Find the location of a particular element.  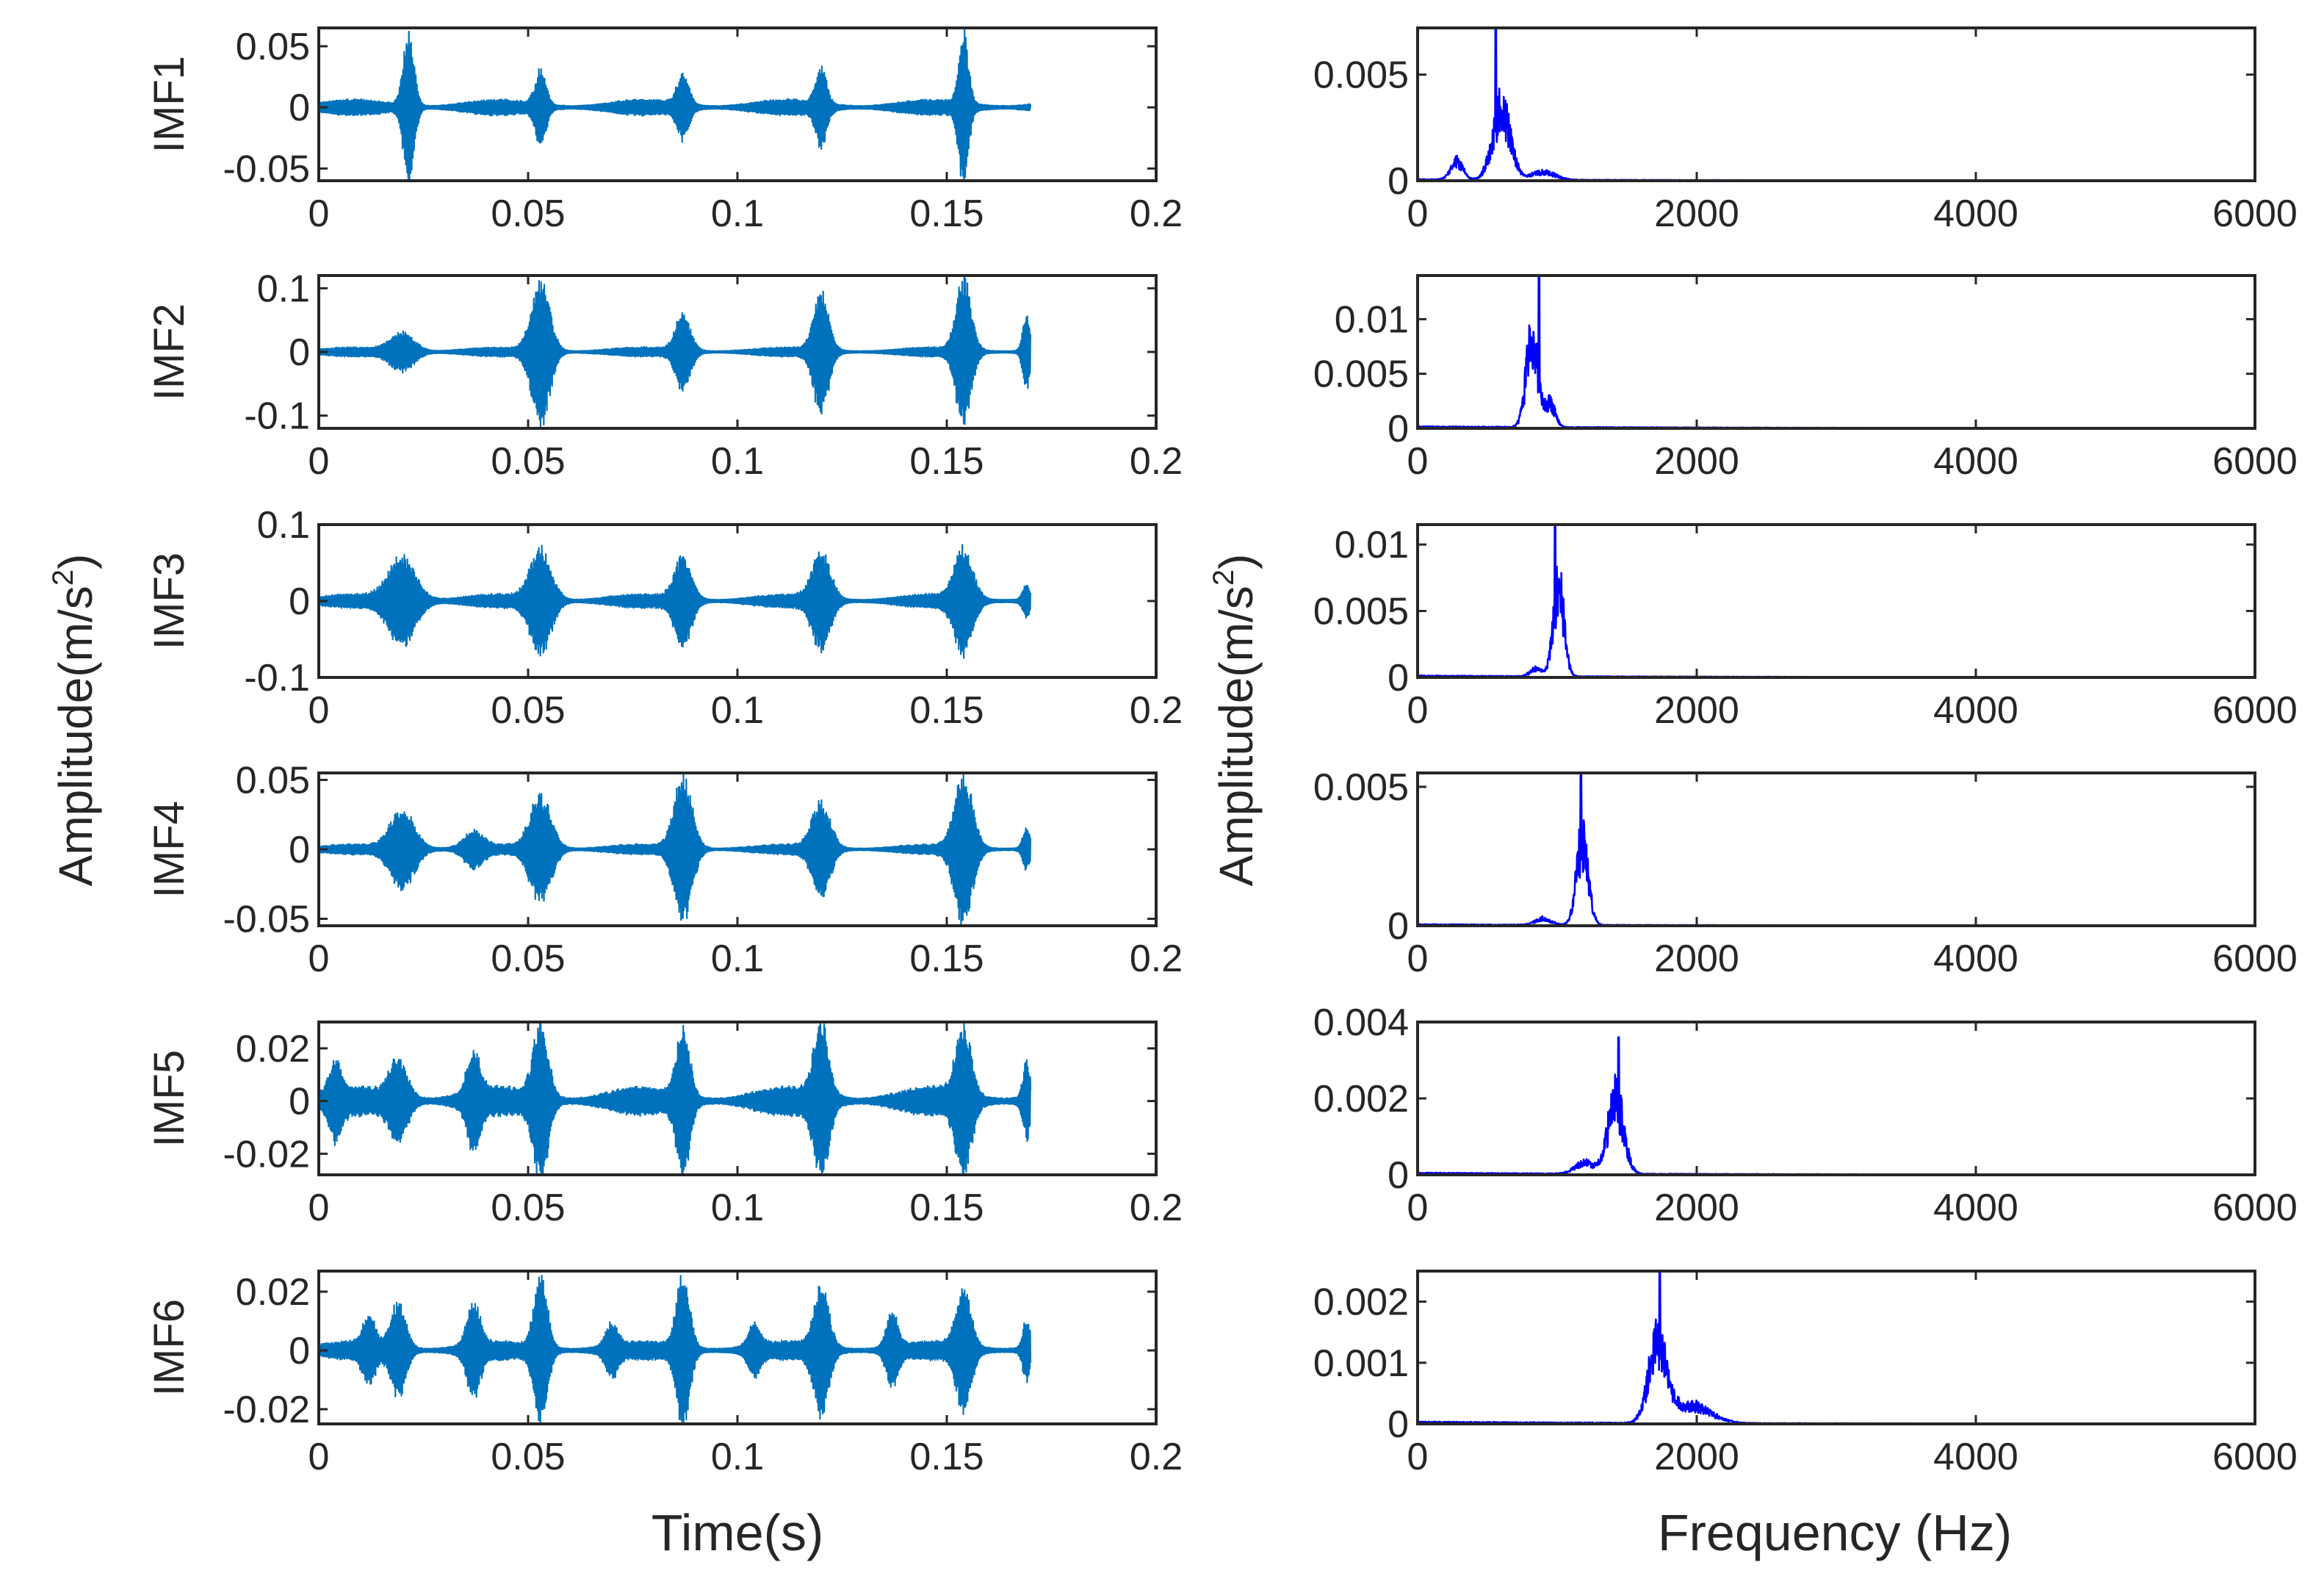

time-5-xtick-label: 0.15 is located at coordinates (947, 1208).